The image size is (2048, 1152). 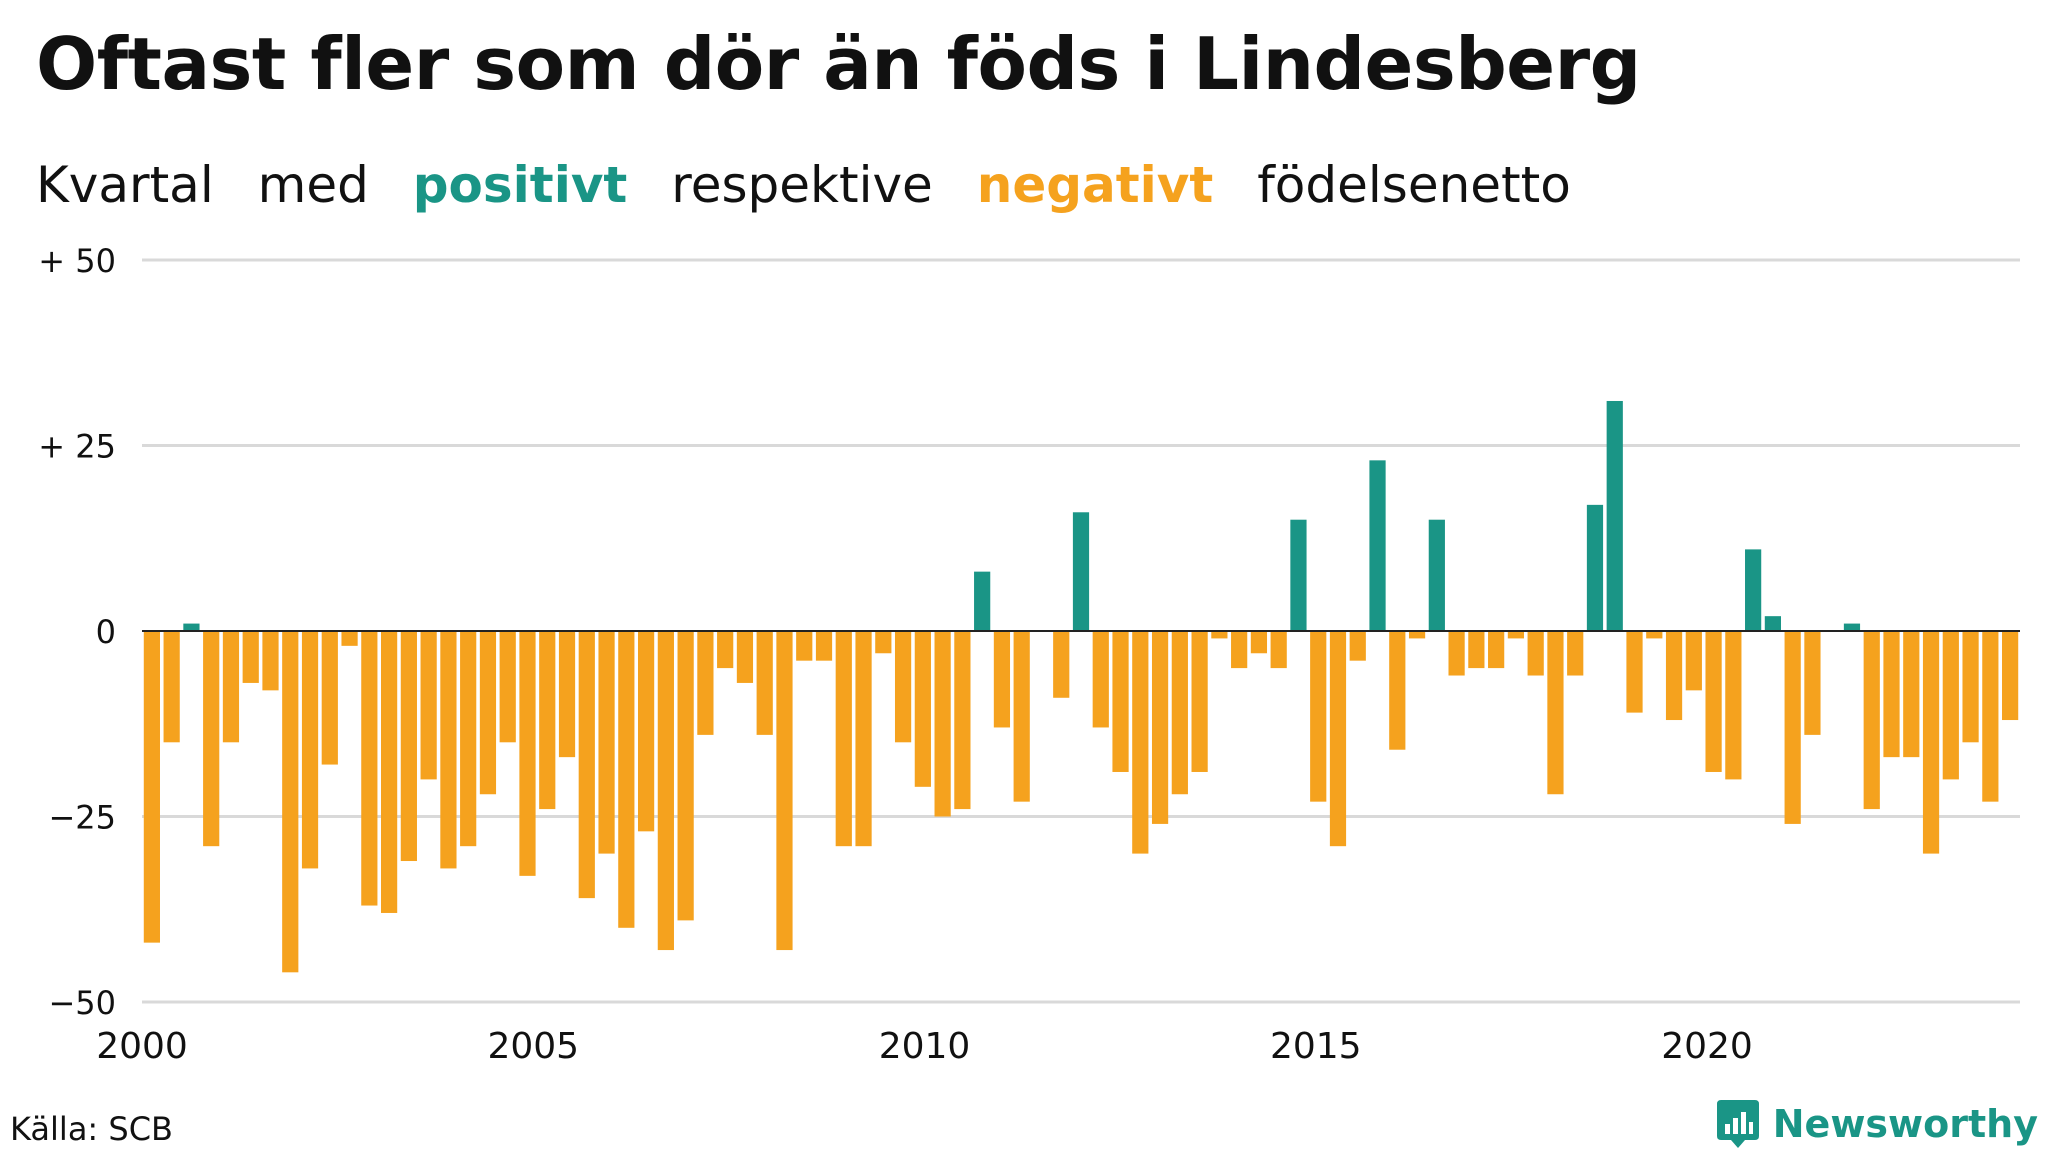 I want to click on bar: 2021Q4: -24, so click(x=1871, y=720).